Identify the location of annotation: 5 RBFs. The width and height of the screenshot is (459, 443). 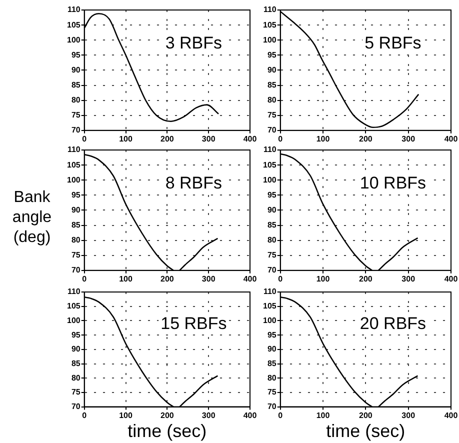
(393, 42).